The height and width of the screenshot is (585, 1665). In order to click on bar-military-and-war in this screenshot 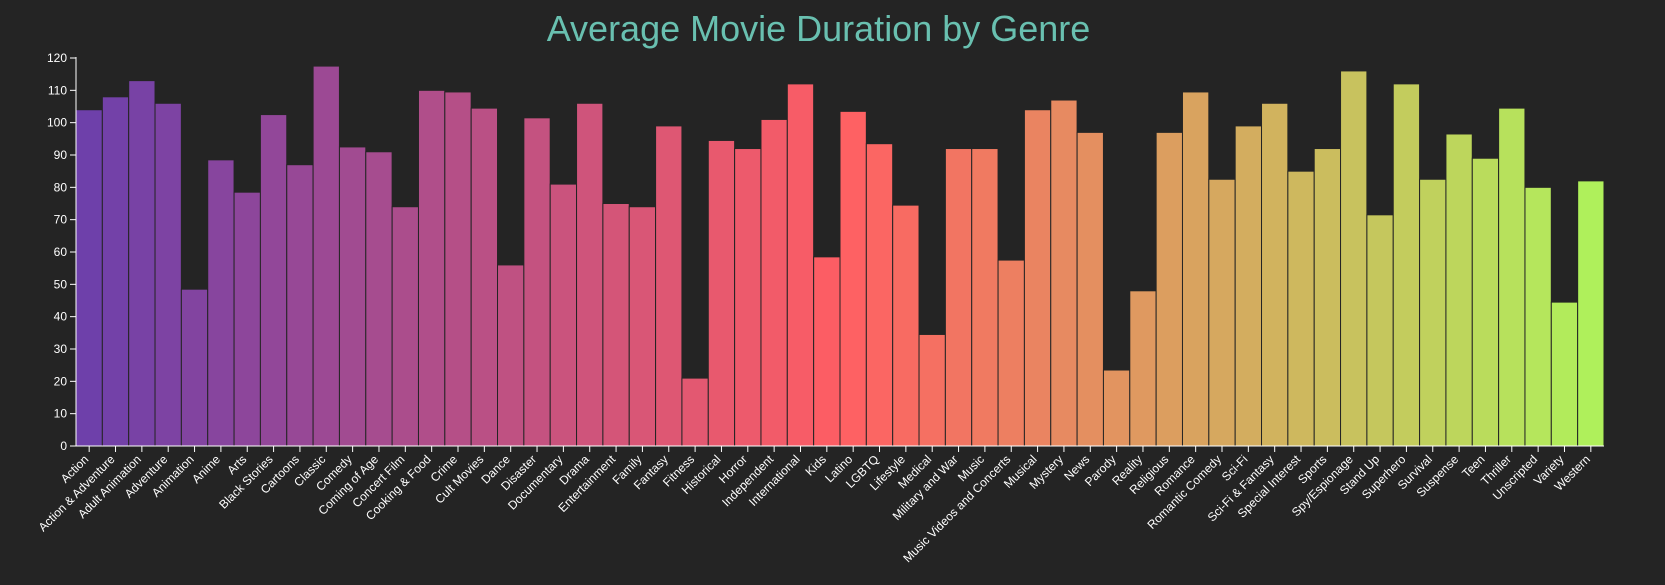, I will do `click(958, 297)`.